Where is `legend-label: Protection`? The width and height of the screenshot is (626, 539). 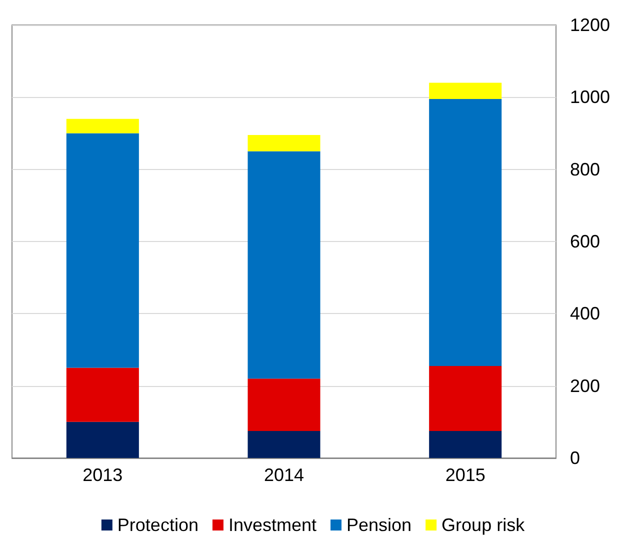
legend-label: Protection is located at coordinates (157, 525).